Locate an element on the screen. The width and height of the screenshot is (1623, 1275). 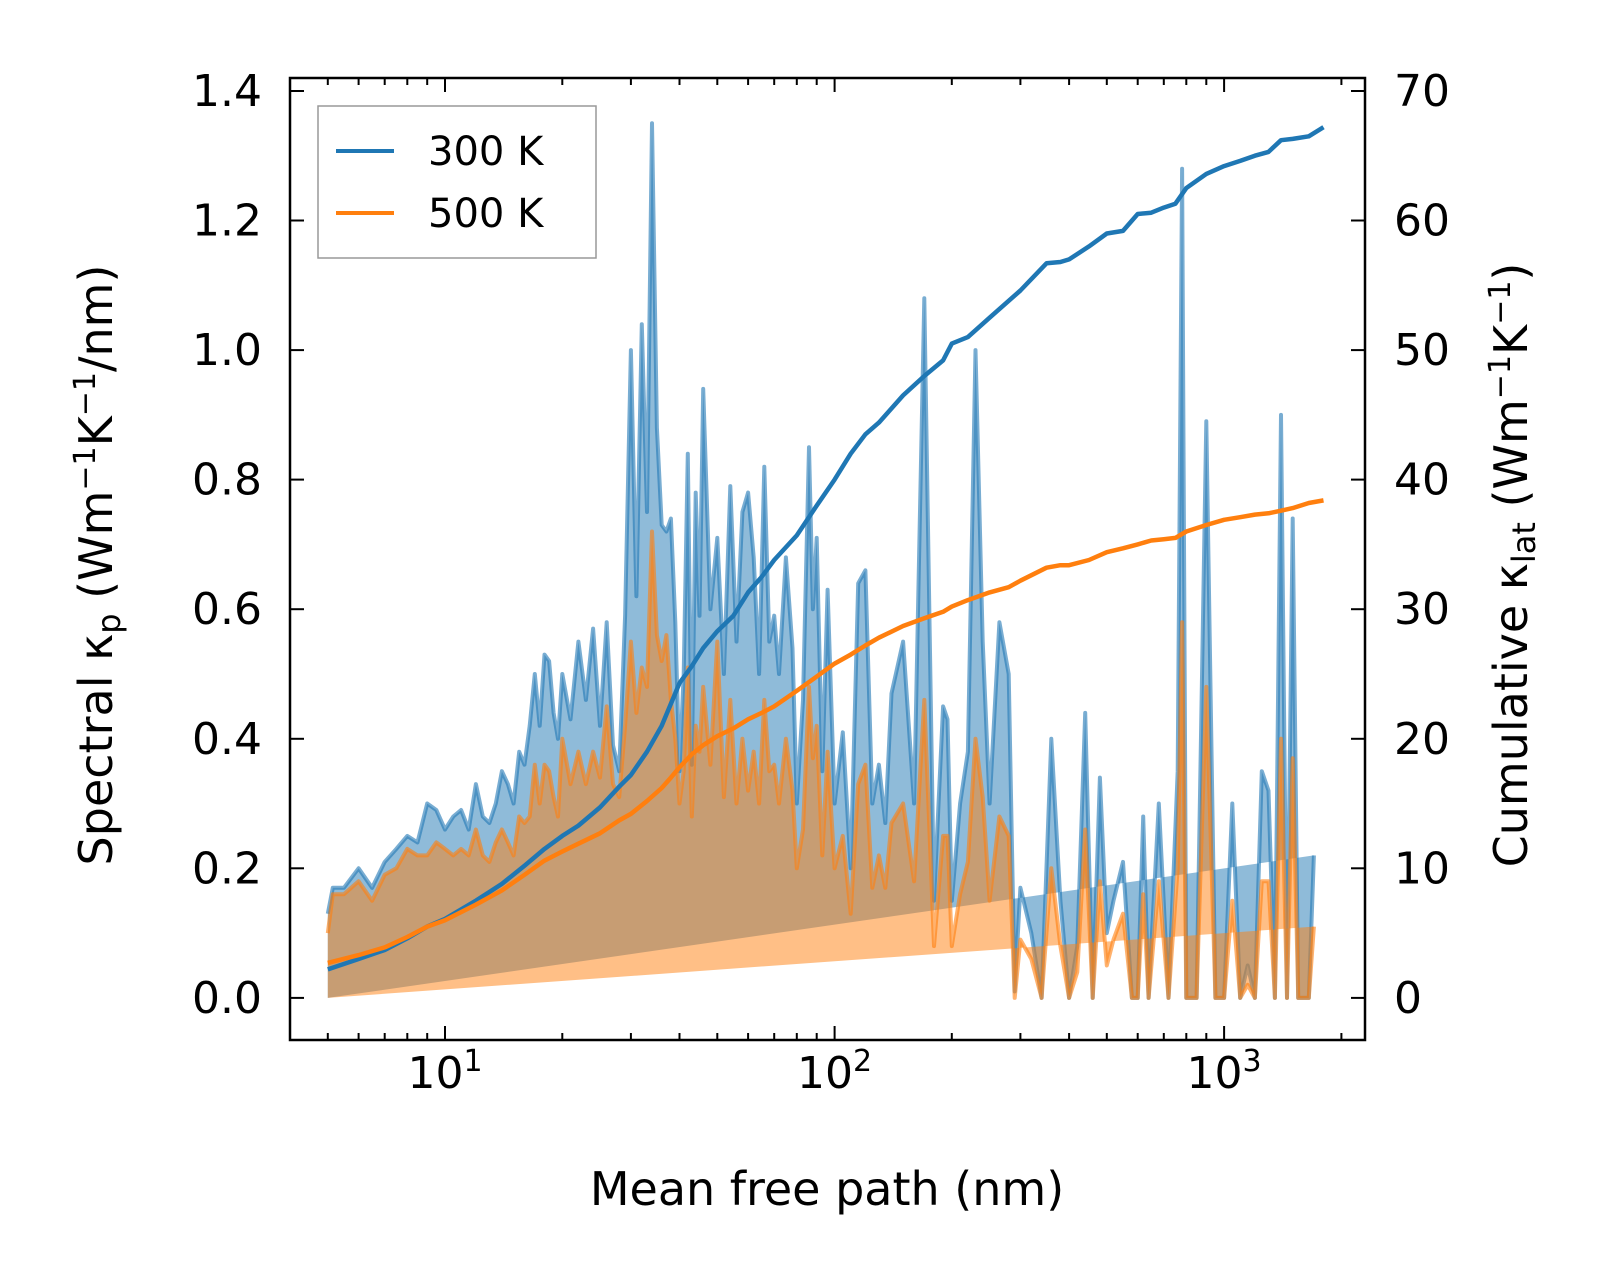
y-left-axis-title: Spectral κp (Wm−1K−1/nm) is located at coordinates (98, 565).